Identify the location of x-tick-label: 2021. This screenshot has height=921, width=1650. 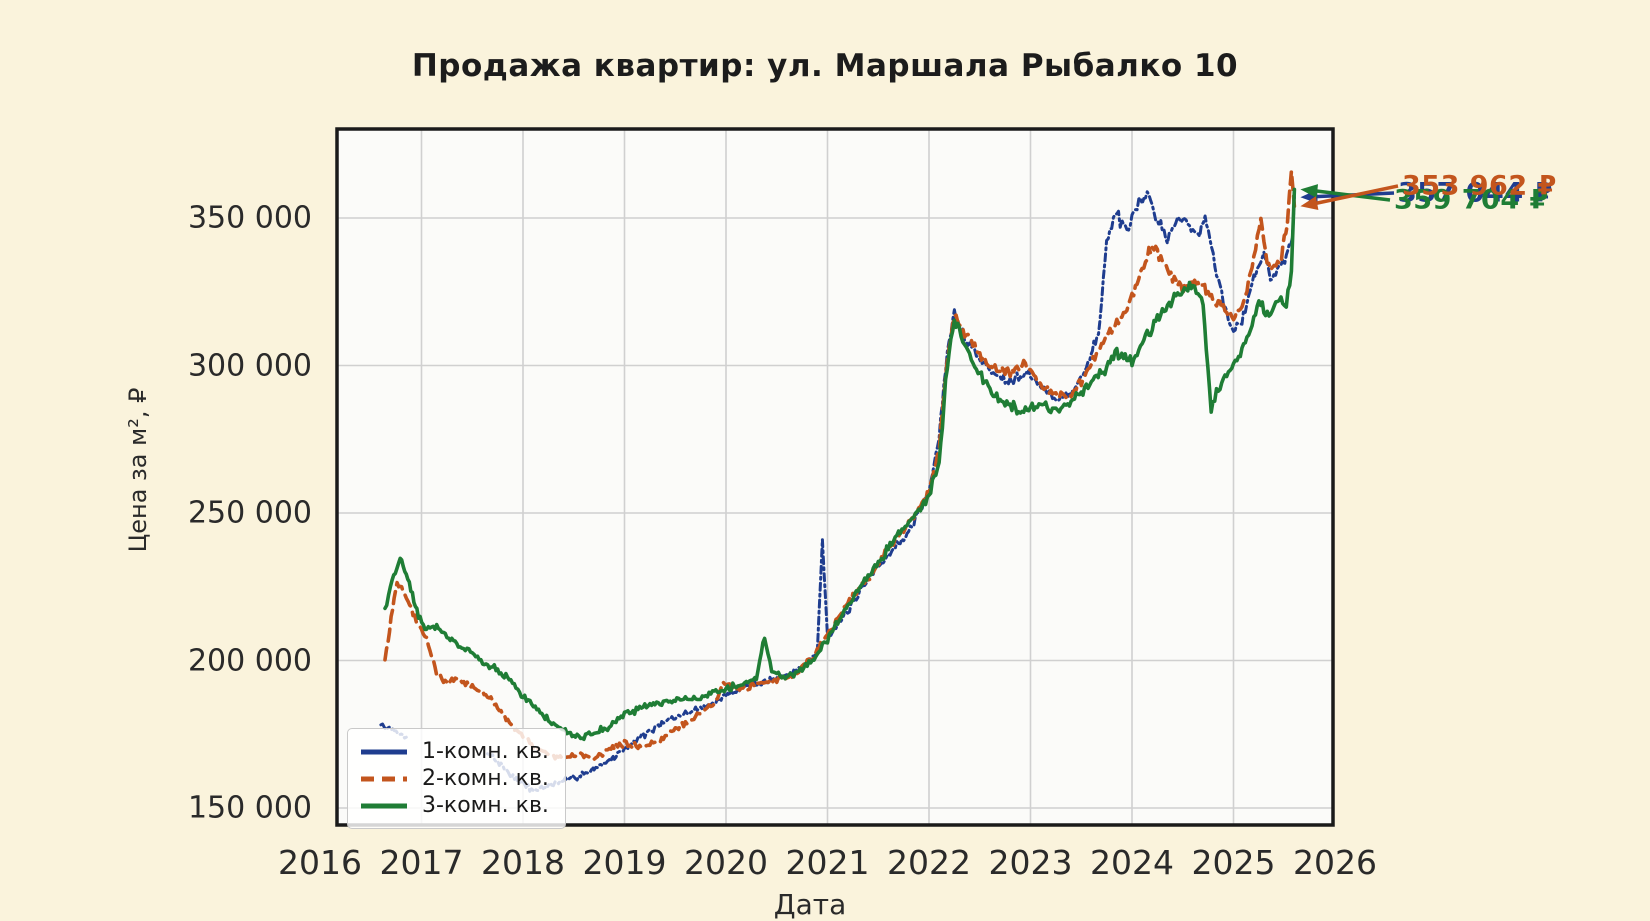
(827, 862).